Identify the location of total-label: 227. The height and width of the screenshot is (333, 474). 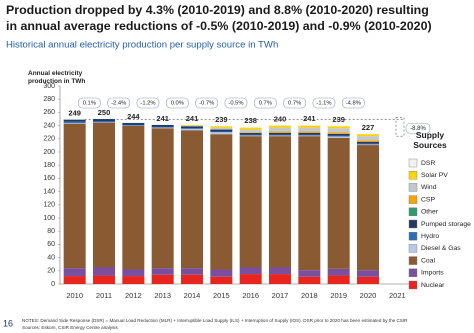
(368, 127).